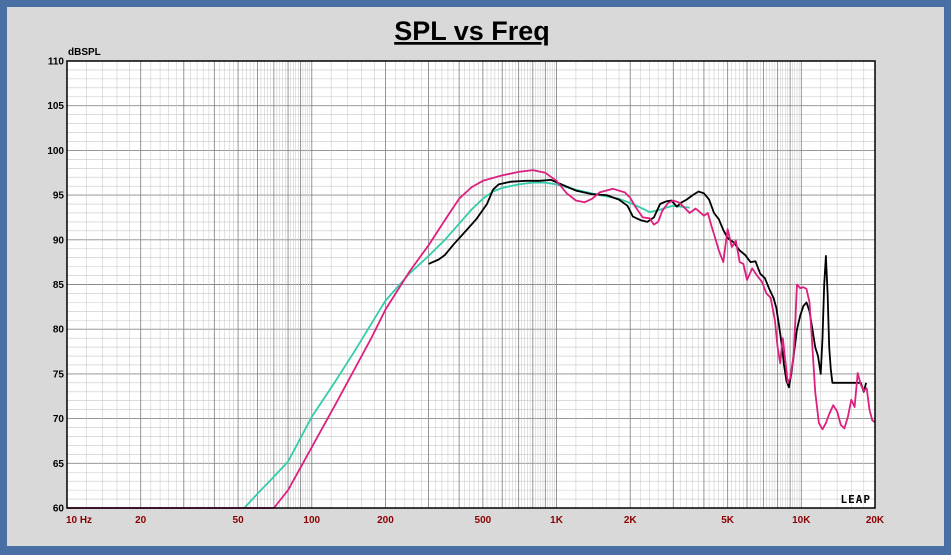 This screenshot has height=555, width=951. Describe the element at coordinates (141, 520) in the screenshot. I see `x-tick-label: 20` at that location.